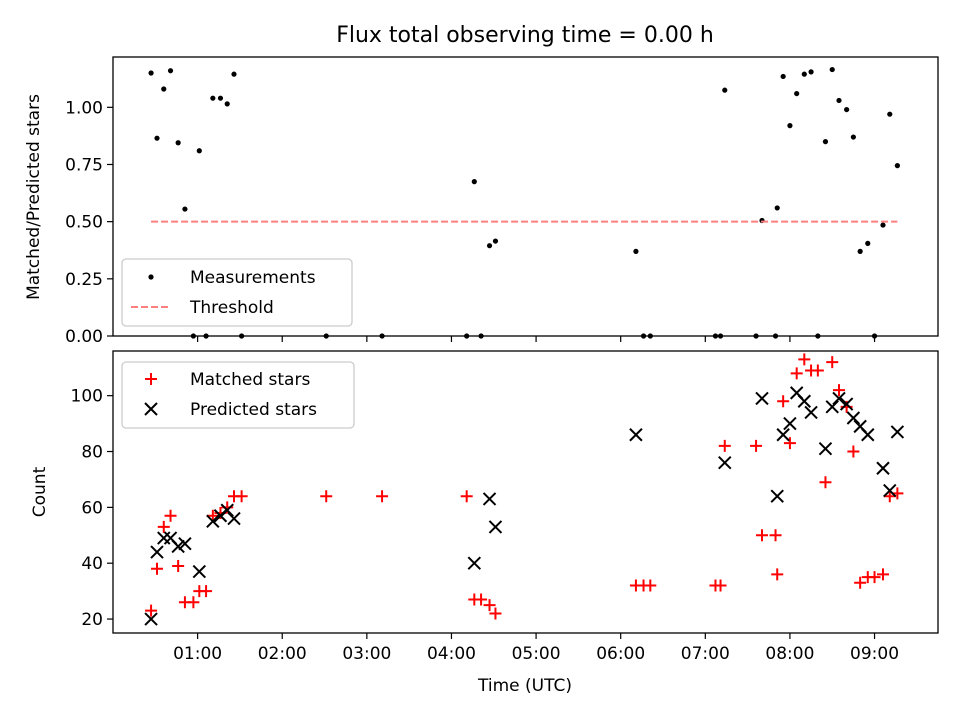  Describe the element at coordinates (197, 654) in the screenshot. I see `x-tick-label: 01:00` at that location.